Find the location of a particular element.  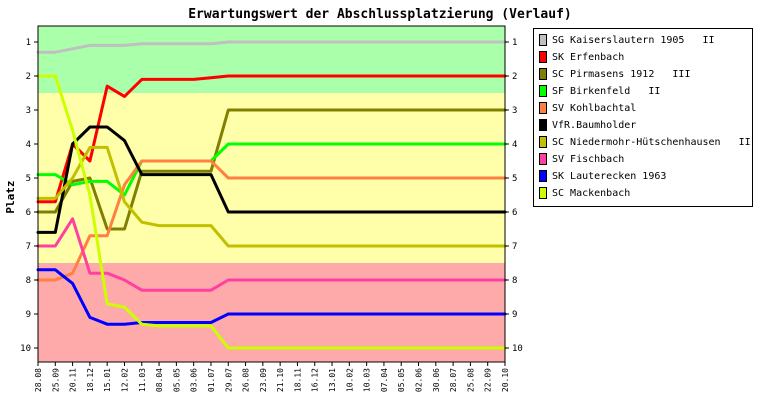

x-tick-label-13: 23.09 is located at coordinates (263, 380).